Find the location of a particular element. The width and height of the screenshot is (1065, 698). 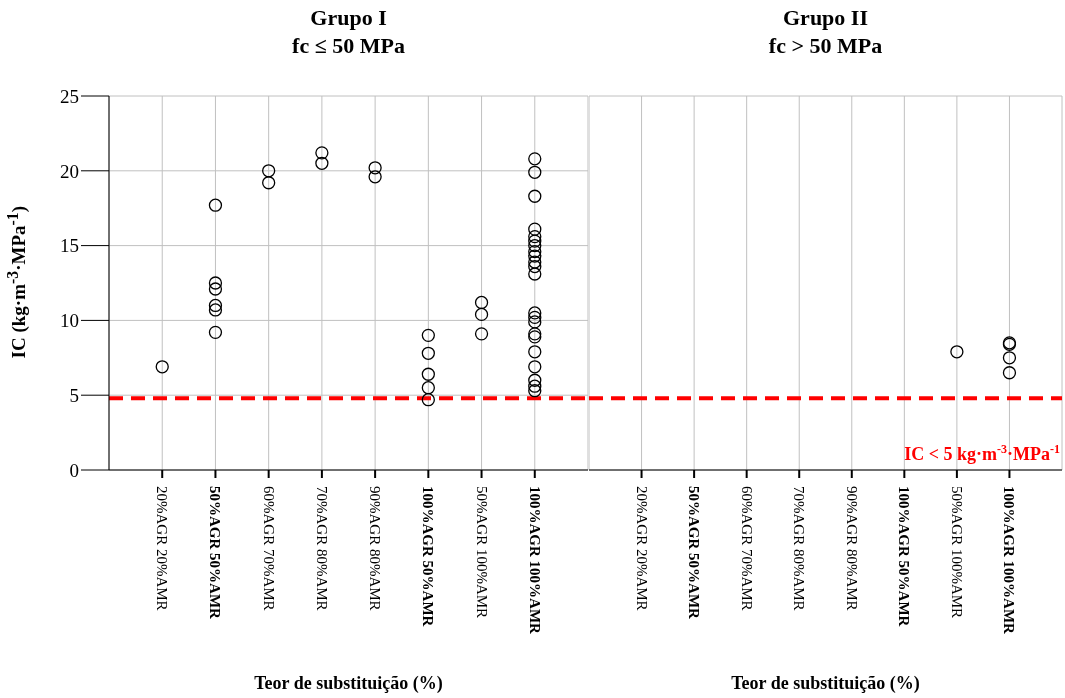

y-tick-label: 20 is located at coordinates (69, 171).